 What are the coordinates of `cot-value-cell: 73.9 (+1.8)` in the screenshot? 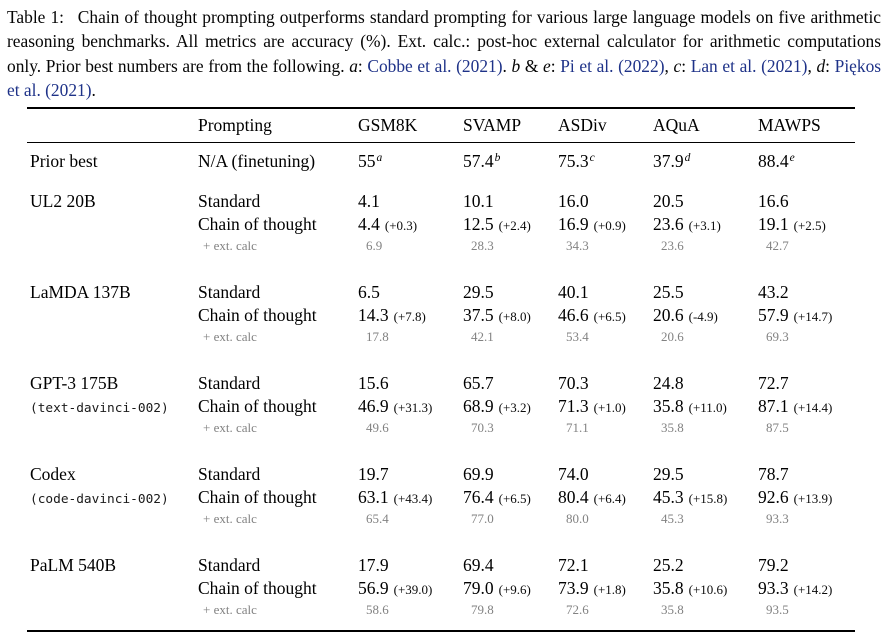 It's located at (602, 588).